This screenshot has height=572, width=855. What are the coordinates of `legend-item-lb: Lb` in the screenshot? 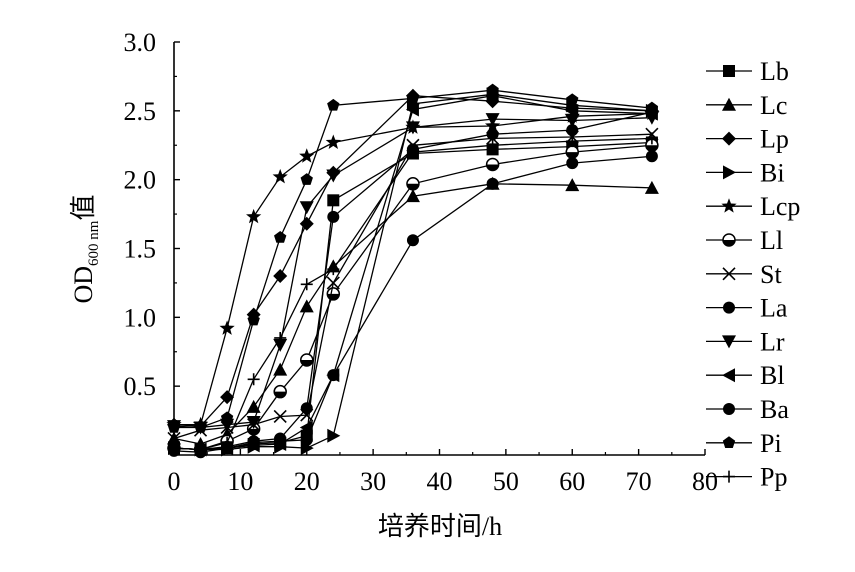 It's located at (747, 71).